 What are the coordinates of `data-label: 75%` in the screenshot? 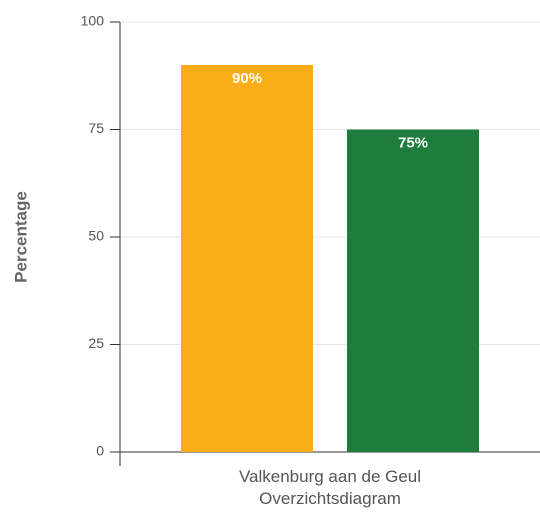 It's located at (413, 142).